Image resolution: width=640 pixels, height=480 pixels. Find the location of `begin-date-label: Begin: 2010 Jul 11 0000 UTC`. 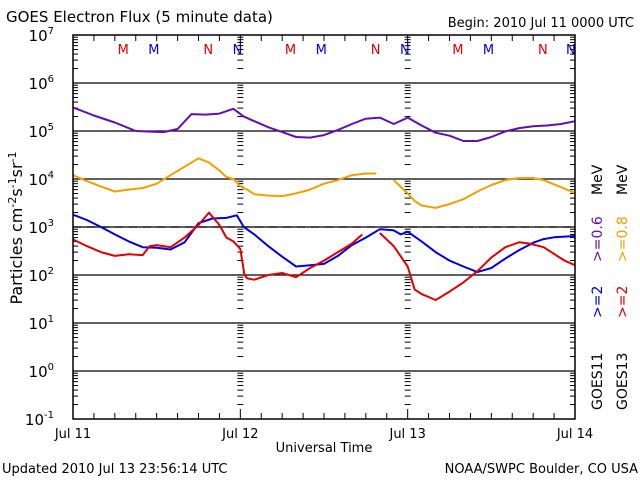

begin-date-label: Begin: 2010 Jul 11 0000 UTC is located at coordinates (541, 23).